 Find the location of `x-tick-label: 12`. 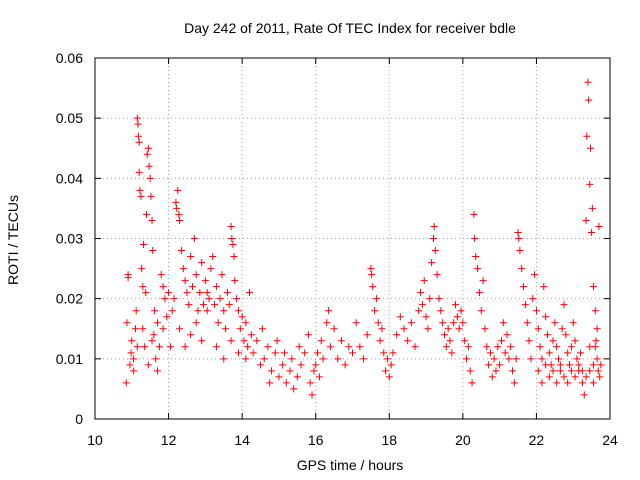

x-tick-label: 12 is located at coordinates (169, 440).